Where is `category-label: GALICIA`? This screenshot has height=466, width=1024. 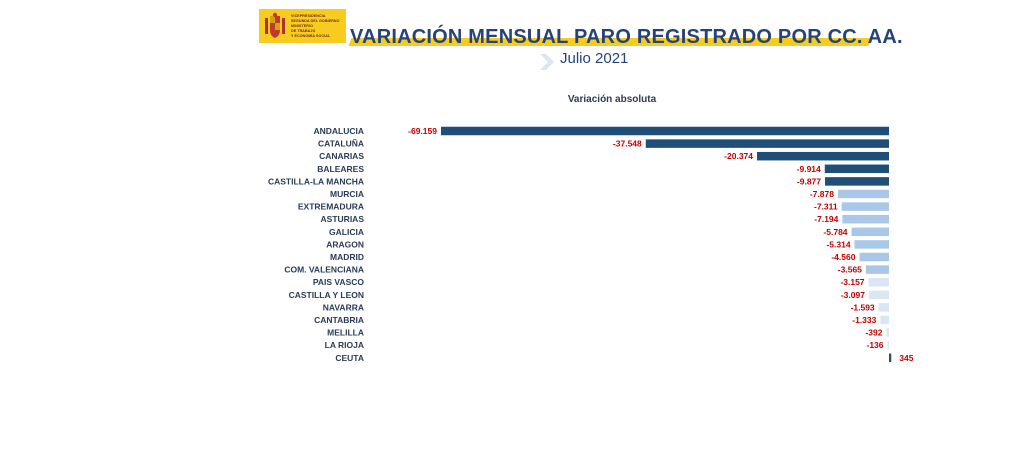 category-label: GALICIA is located at coordinates (346, 232).